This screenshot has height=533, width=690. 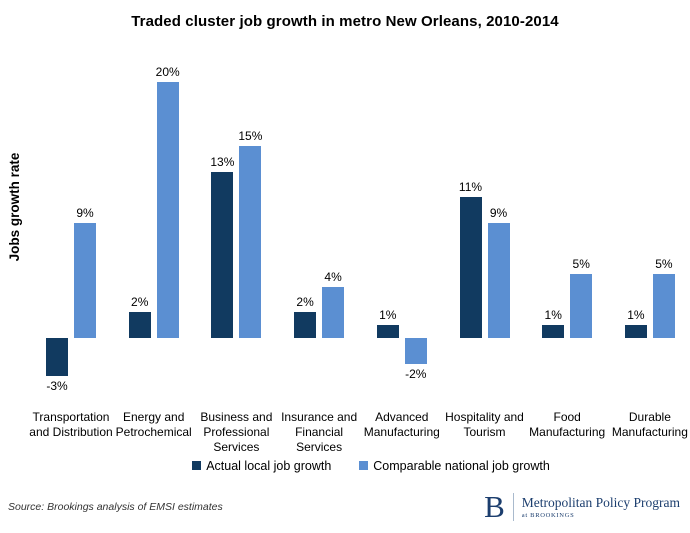 What do you see at coordinates (269, 466) in the screenshot?
I see `legend-label: Actual local job growth` at bounding box center [269, 466].